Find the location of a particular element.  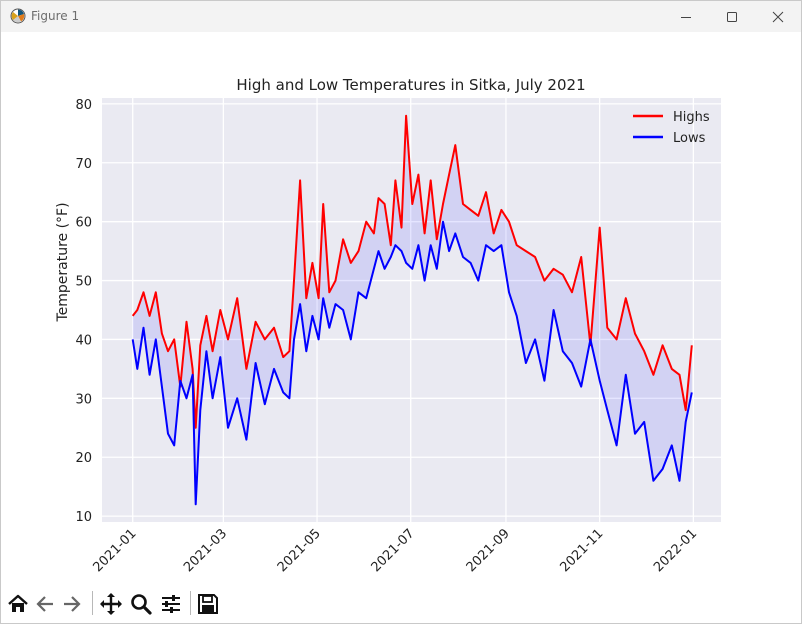

y-tick-label: 50 is located at coordinates (83, 282).